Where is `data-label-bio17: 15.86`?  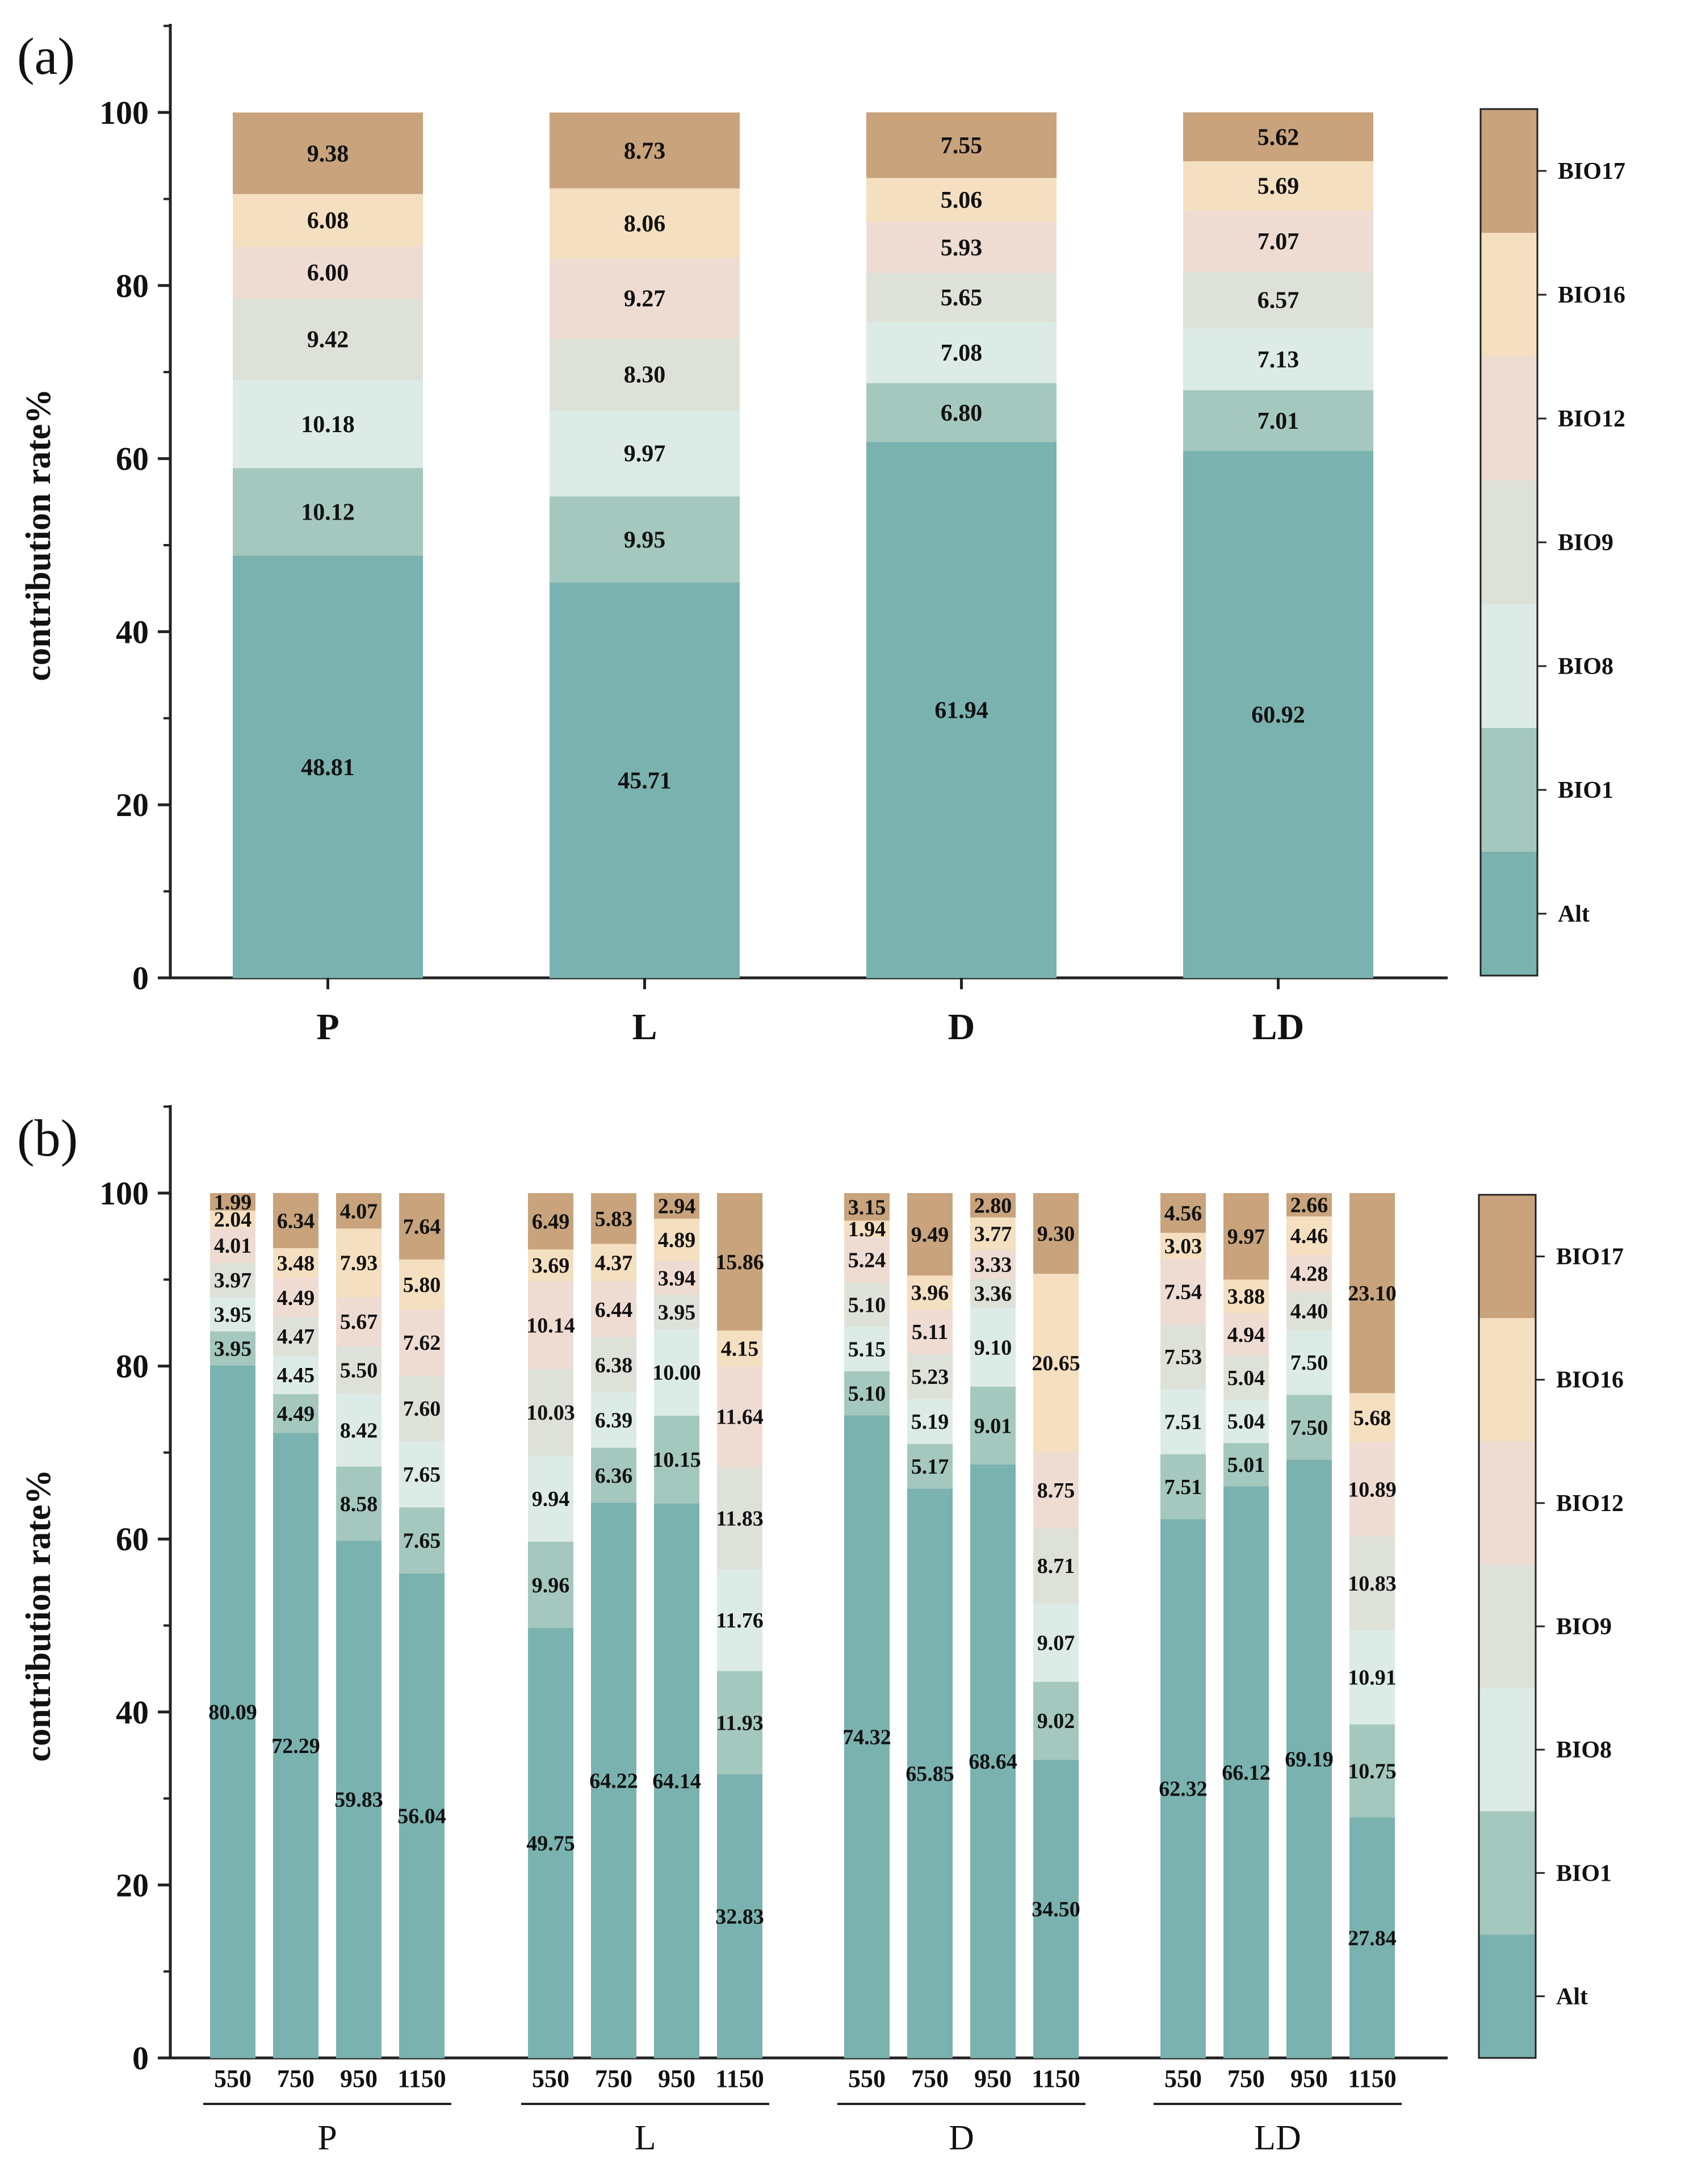
data-label-bio17: 15.86 is located at coordinates (740, 1262).